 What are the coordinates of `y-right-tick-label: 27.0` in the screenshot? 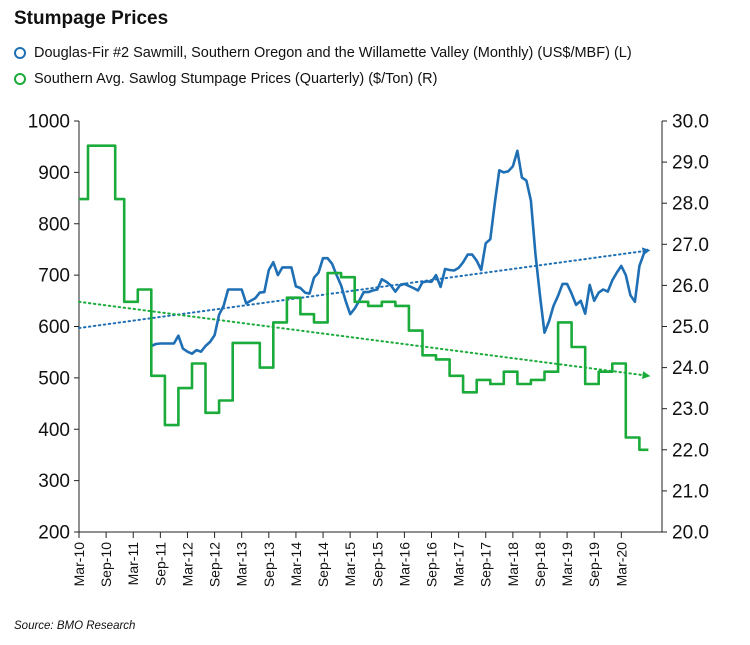 It's located at (690, 245).